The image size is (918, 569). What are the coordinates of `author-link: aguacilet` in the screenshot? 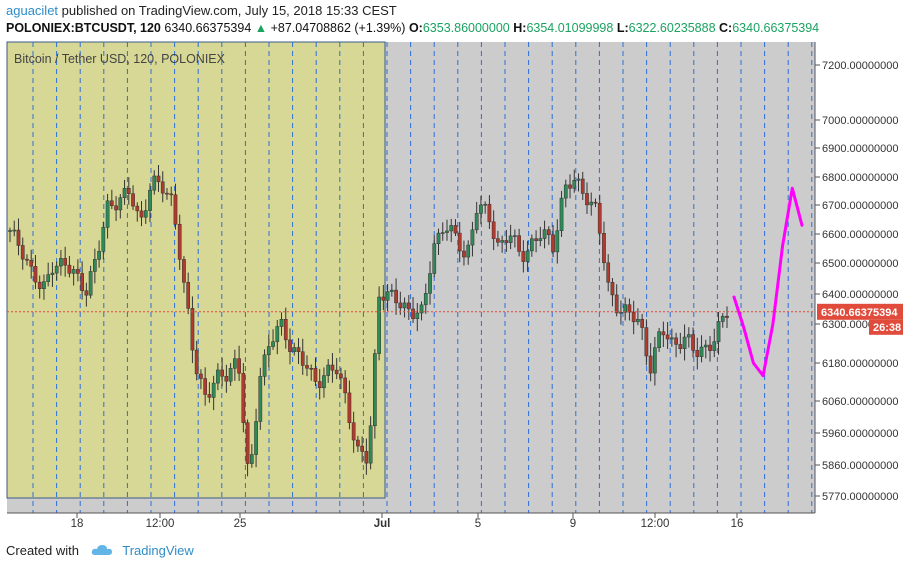 It's located at (32, 10).